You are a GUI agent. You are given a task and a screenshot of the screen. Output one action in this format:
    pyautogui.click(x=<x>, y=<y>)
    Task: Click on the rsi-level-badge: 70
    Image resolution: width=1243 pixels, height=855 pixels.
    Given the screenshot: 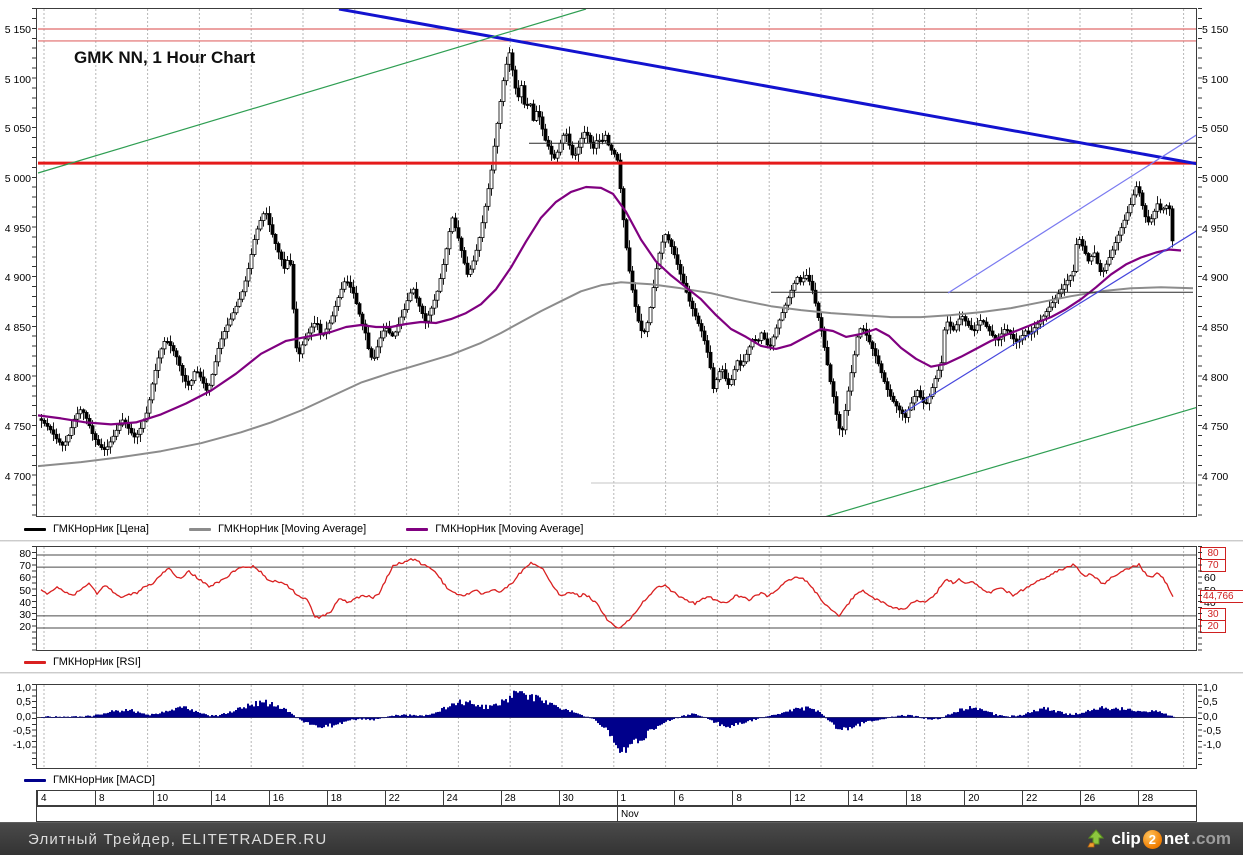 What is the action you would take?
    pyautogui.click(x=1213, y=566)
    